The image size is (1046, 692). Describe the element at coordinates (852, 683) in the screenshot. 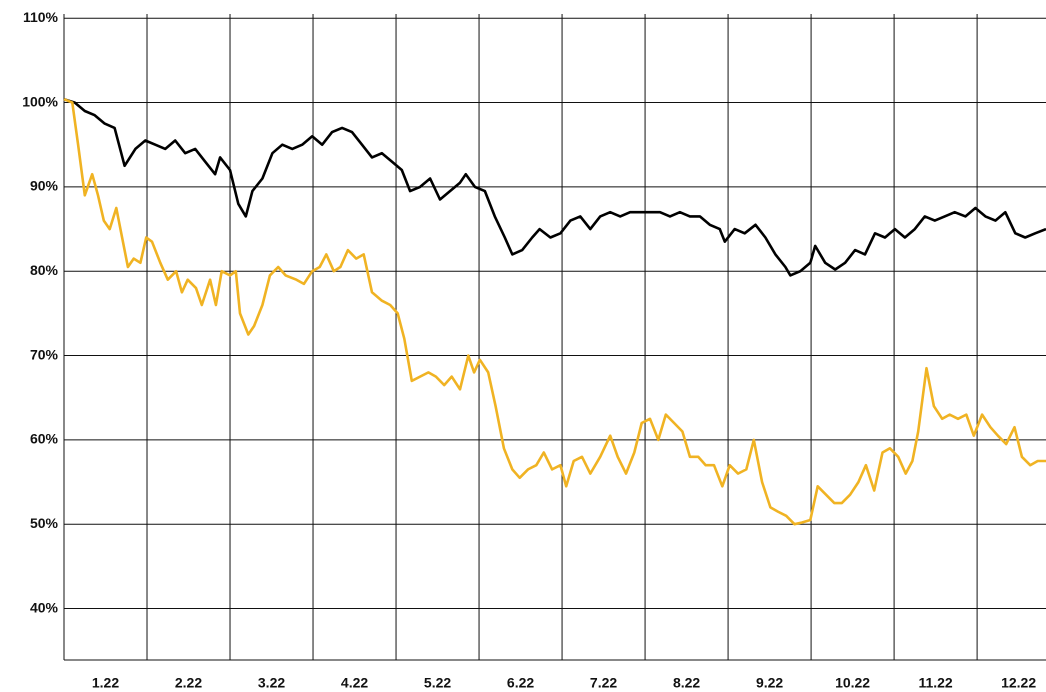

I see `x-tick-label: 10.22` at that location.